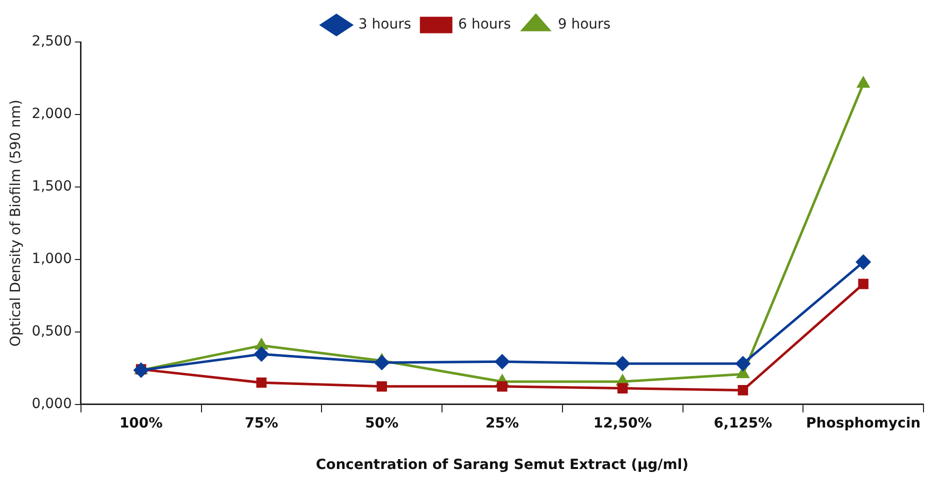  I want to click on x-tick-label: Phosphomycin, so click(863, 423).